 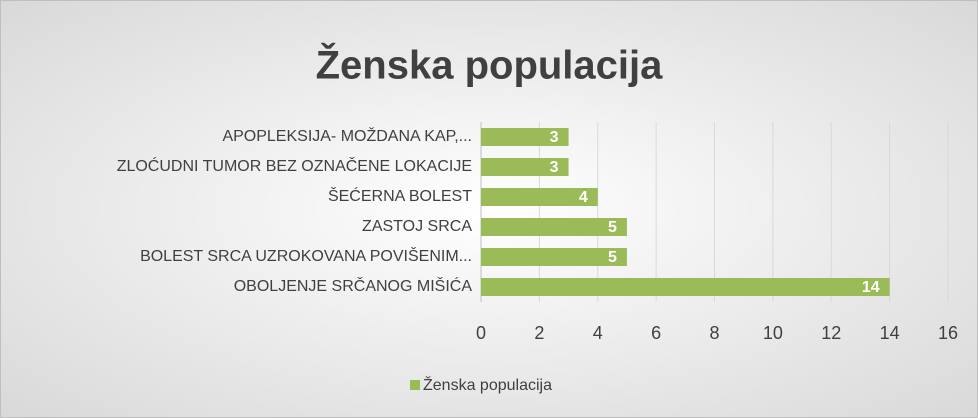 What do you see at coordinates (487, 384) in the screenshot?
I see `legend-label: Ženska populacija` at bounding box center [487, 384].